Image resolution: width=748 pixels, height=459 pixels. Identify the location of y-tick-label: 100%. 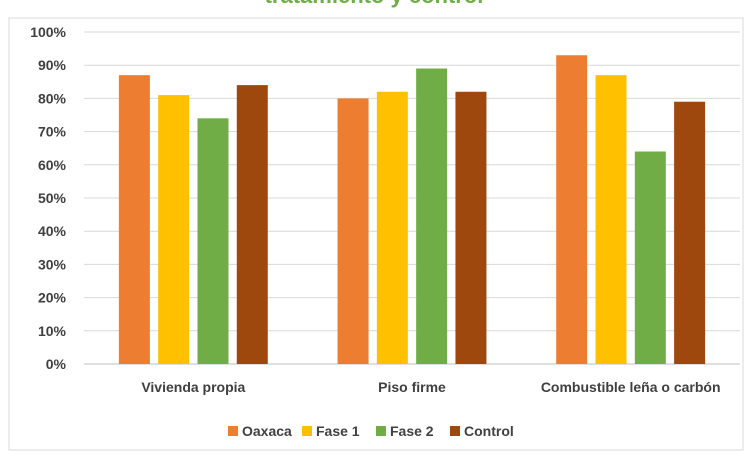
(48, 32).